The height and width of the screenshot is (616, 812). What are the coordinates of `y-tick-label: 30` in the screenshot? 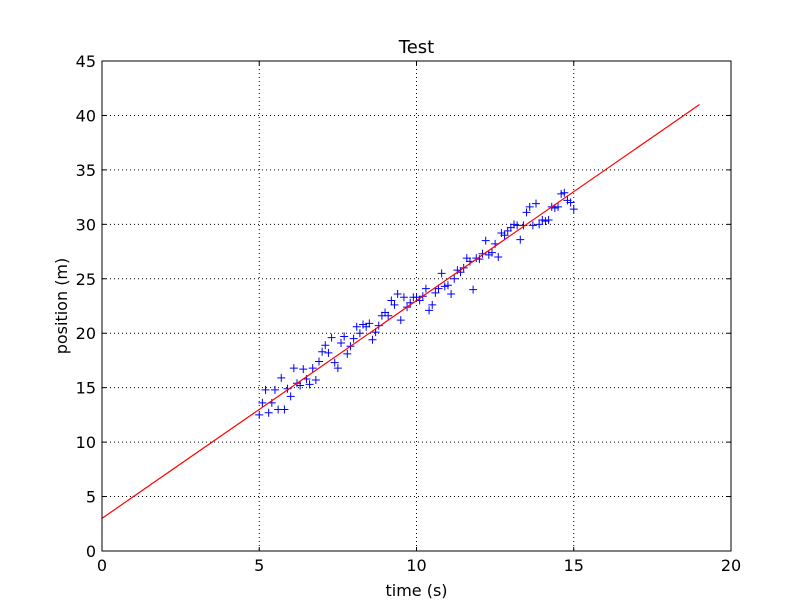 It's located at (86, 224).